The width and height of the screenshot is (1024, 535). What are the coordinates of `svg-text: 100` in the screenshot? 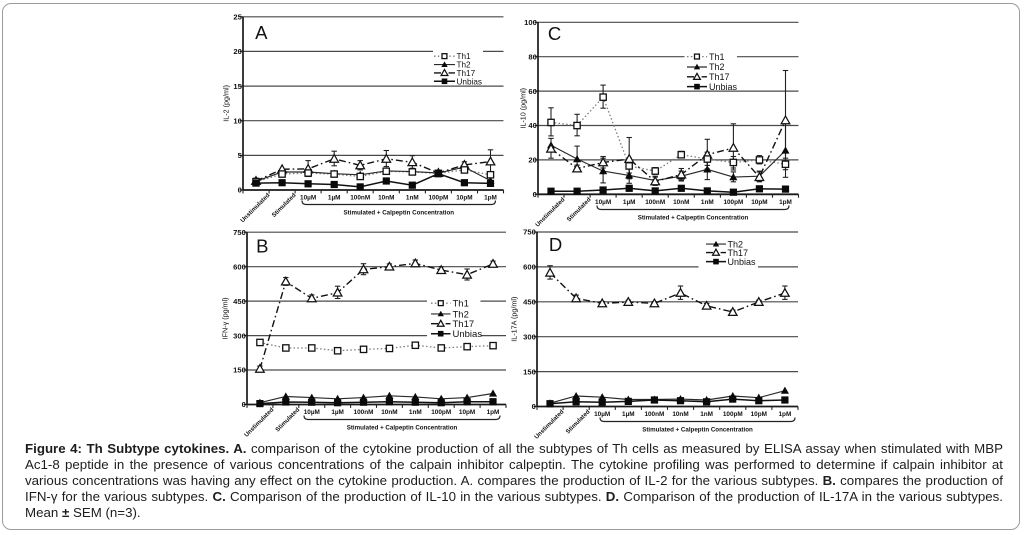 It's located at (530, 22).